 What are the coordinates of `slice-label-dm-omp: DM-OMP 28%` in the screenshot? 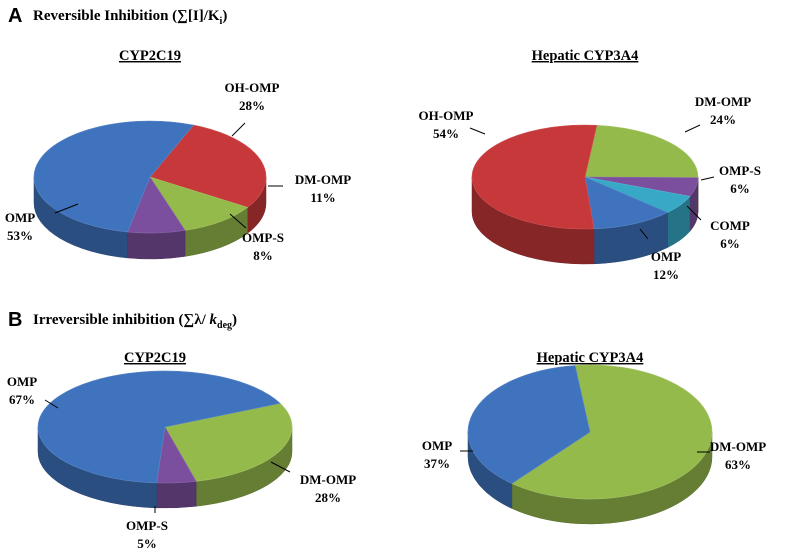 It's located at (328, 488).